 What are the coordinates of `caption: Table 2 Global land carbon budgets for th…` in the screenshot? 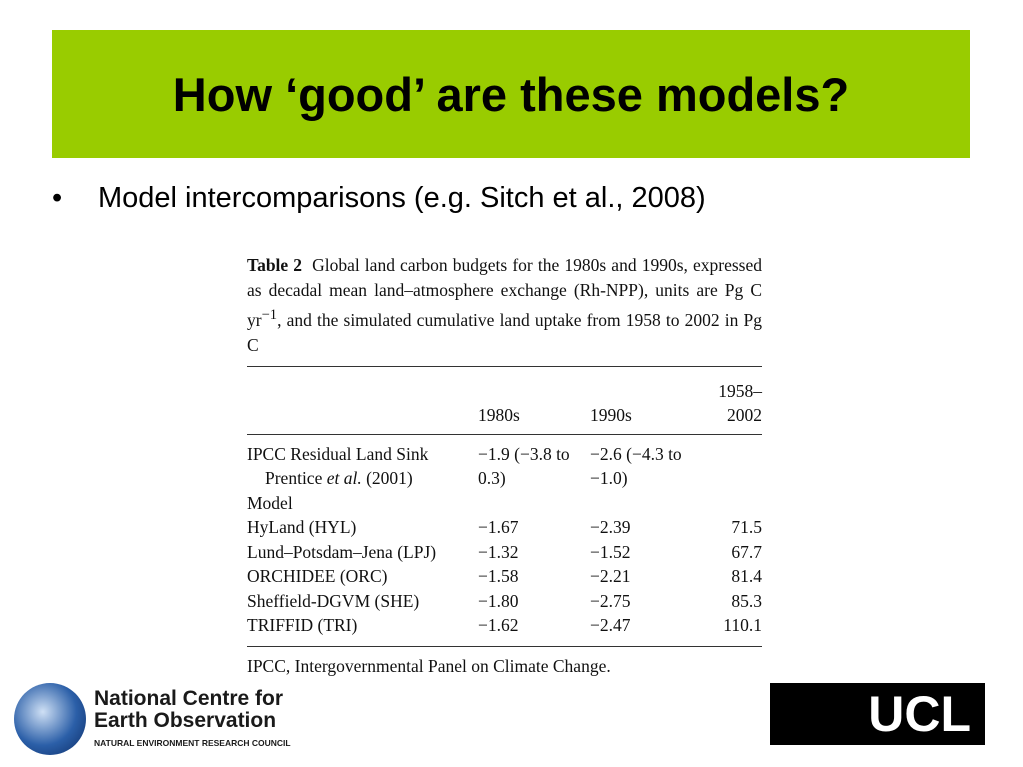 It's located at (504, 305).